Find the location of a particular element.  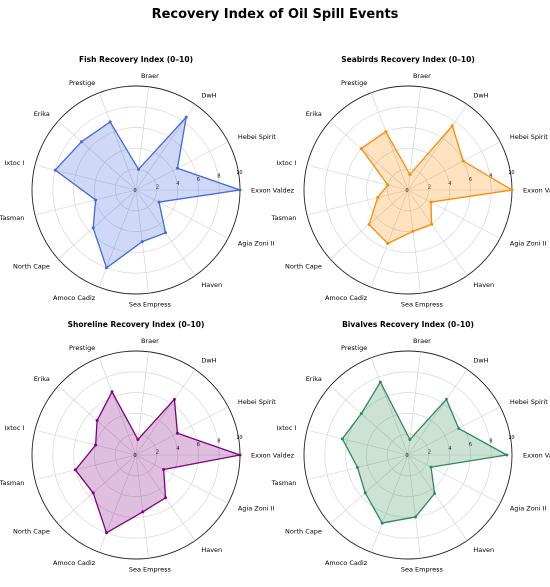

panel-title: Seabirds Recovery Index (0–10) is located at coordinates (408, 59).